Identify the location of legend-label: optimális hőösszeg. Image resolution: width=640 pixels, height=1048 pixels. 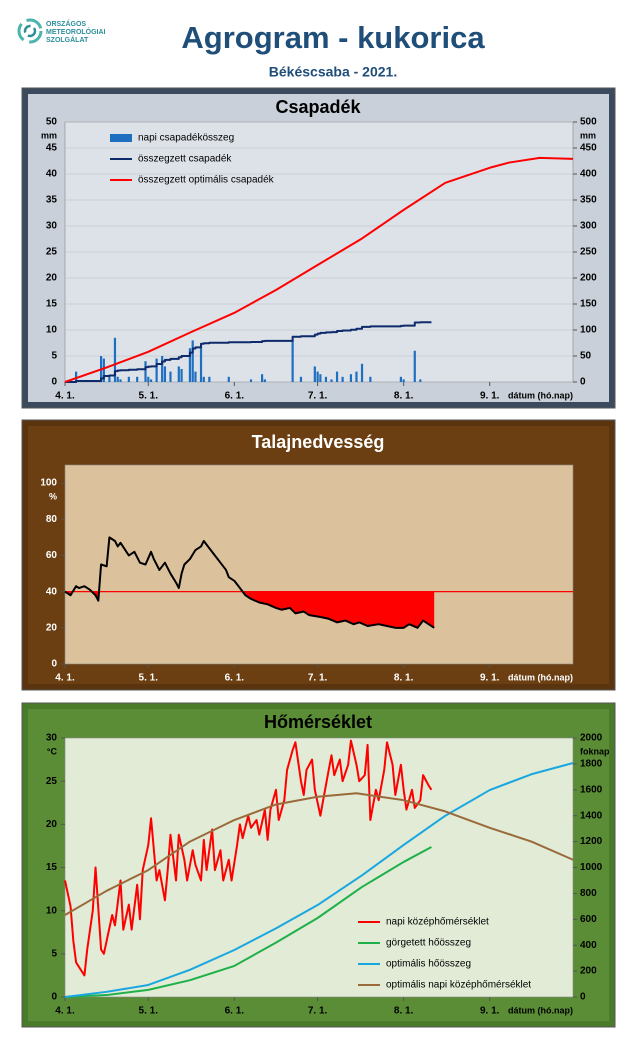
(428, 964).